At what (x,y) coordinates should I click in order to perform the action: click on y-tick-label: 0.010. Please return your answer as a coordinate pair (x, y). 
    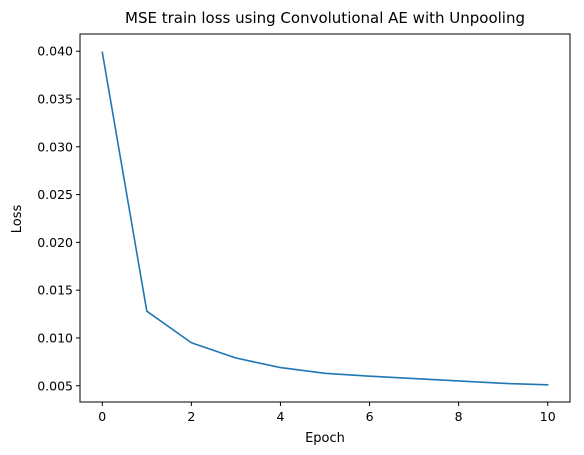
    Looking at the image, I should click on (55, 337).